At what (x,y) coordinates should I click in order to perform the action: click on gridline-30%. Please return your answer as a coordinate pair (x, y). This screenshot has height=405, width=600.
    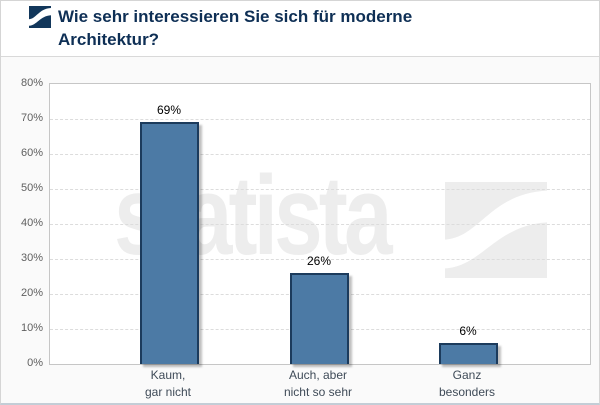
    Looking at the image, I should click on (320, 259).